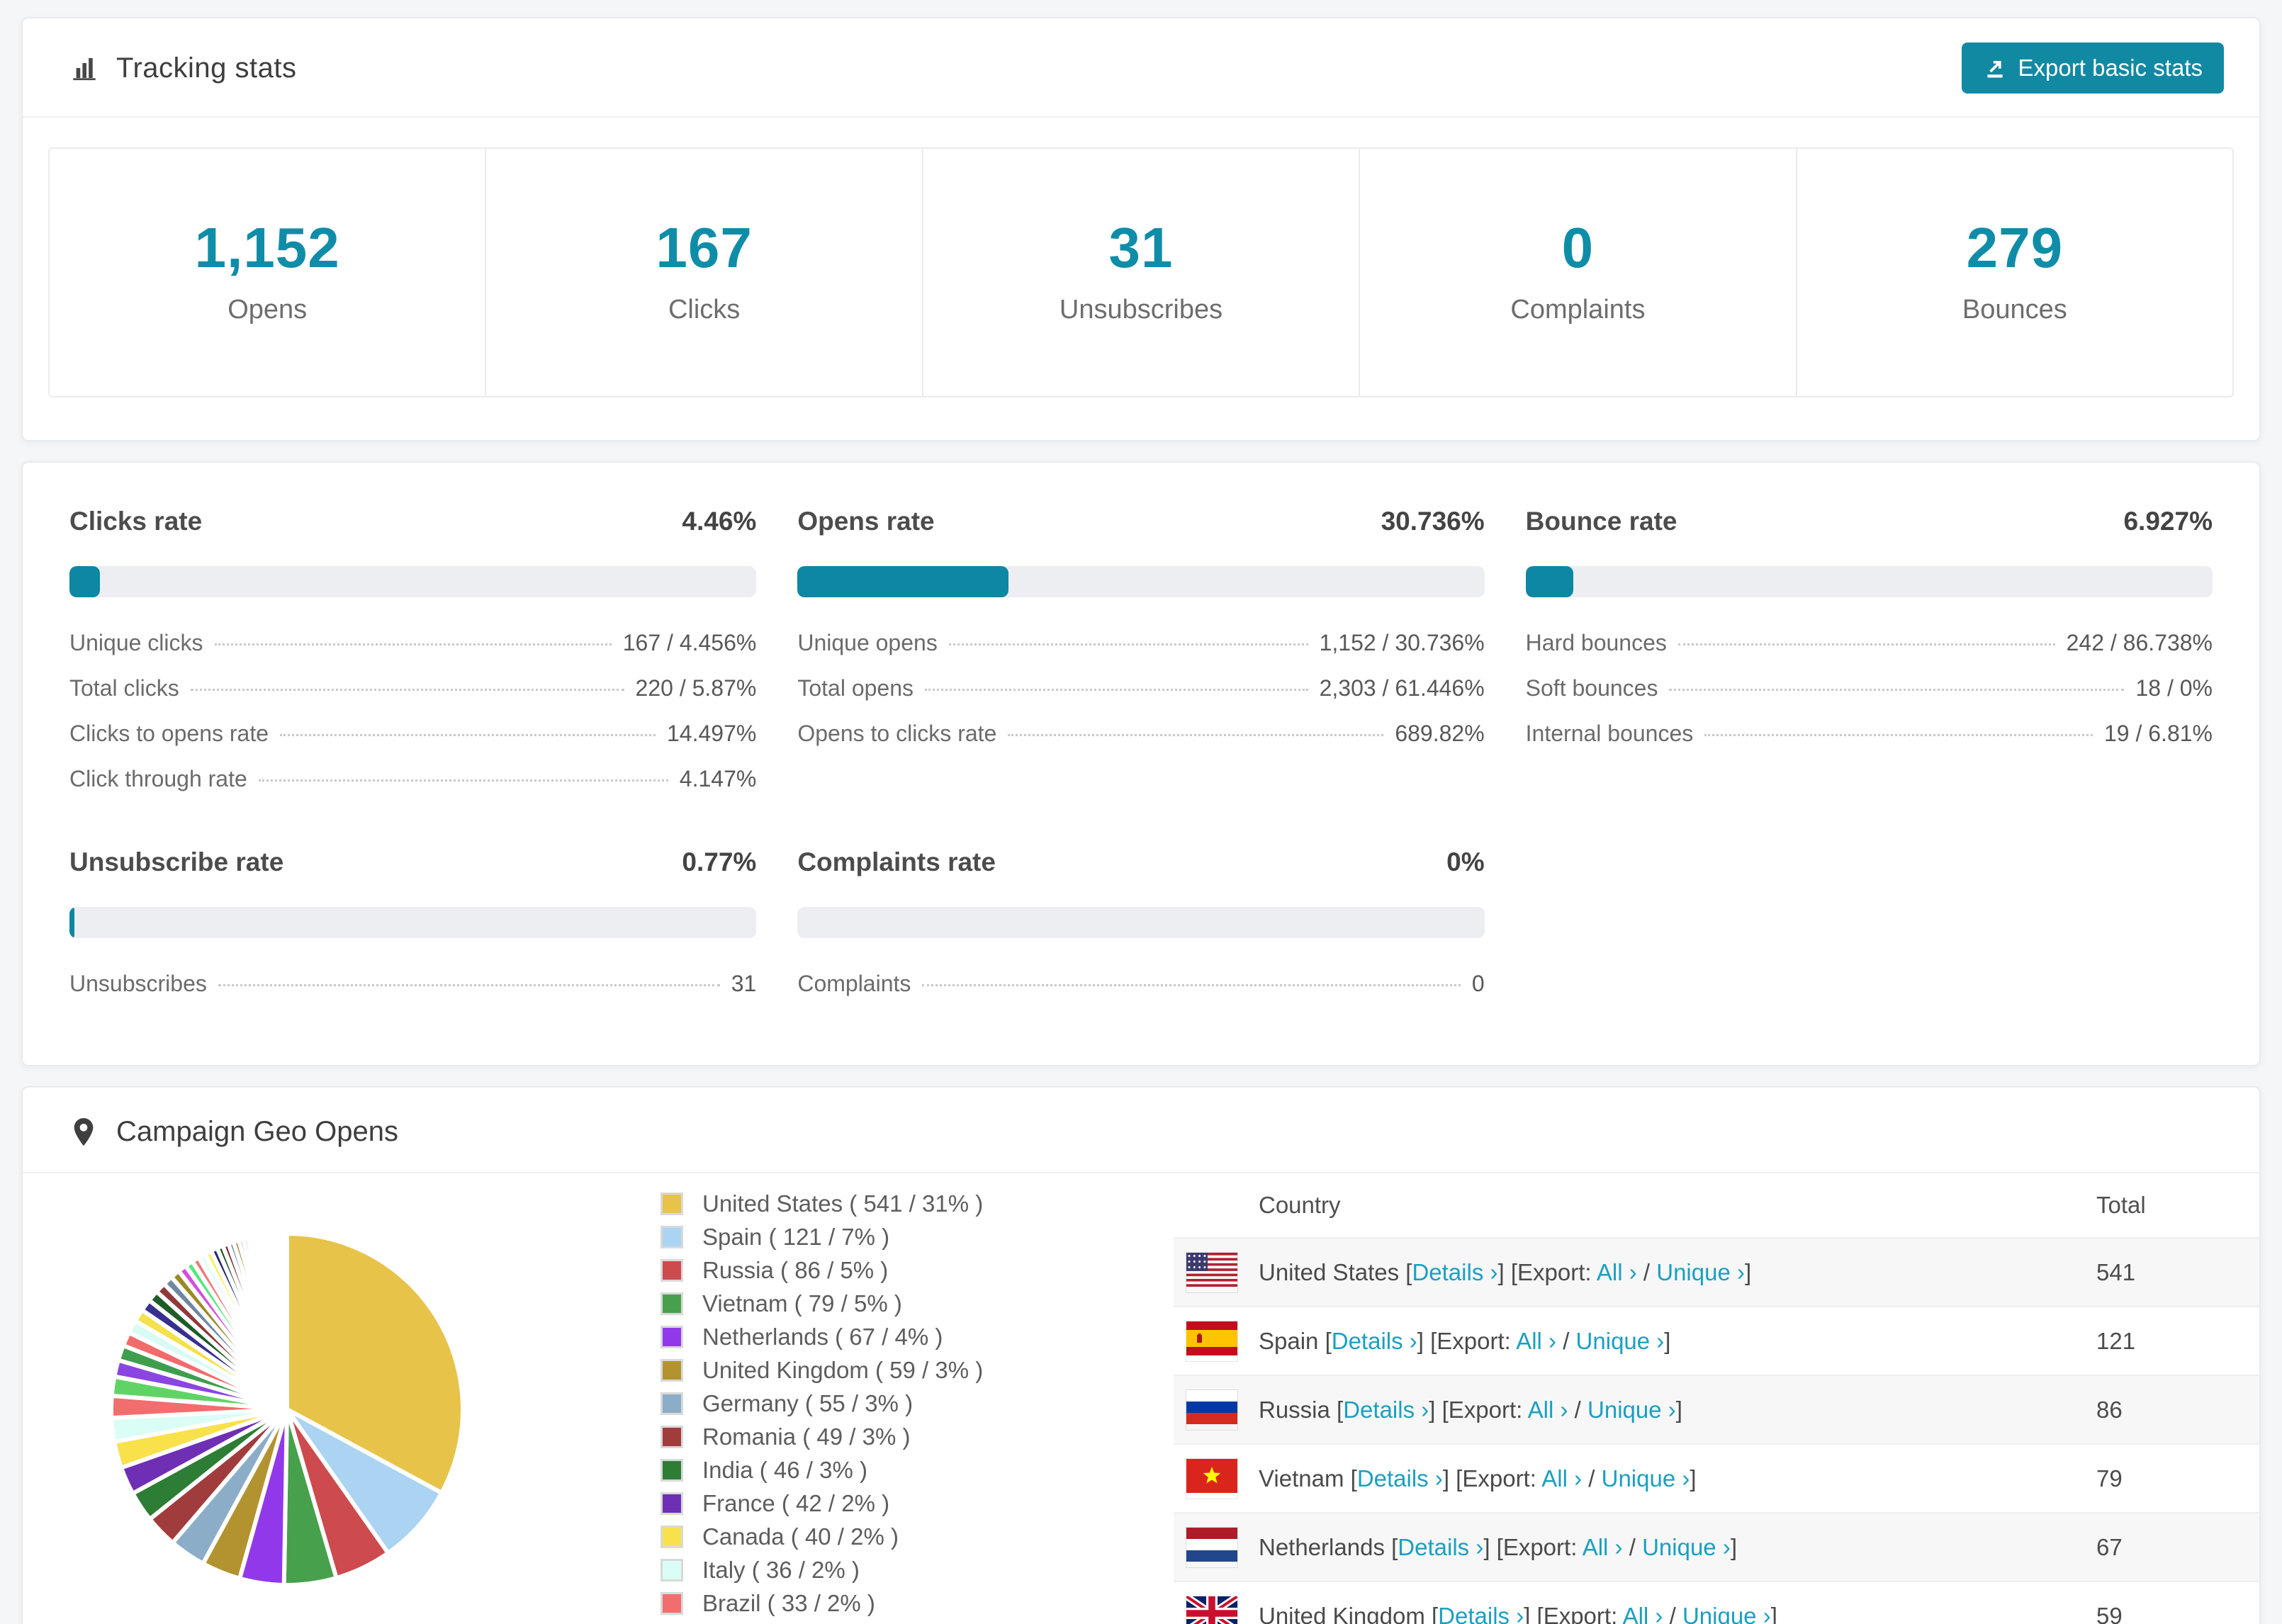 The height and width of the screenshot is (1624, 2282). I want to click on stat-label: Opens, so click(268, 310).